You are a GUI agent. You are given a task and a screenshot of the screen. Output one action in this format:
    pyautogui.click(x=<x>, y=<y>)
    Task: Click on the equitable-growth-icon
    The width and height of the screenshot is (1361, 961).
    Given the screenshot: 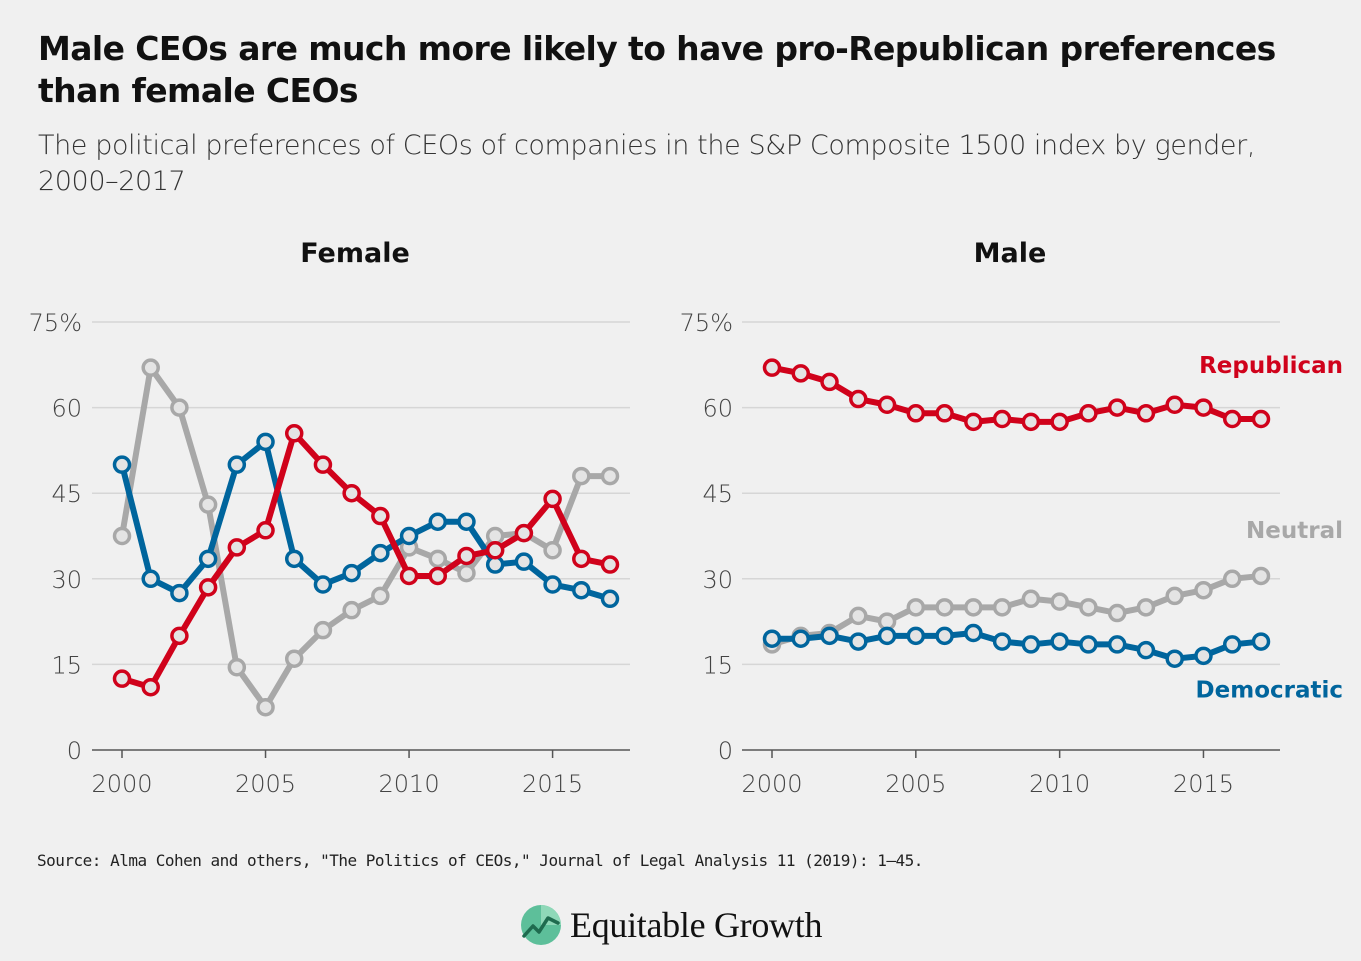 What is the action you would take?
    pyautogui.click(x=541, y=925)
    